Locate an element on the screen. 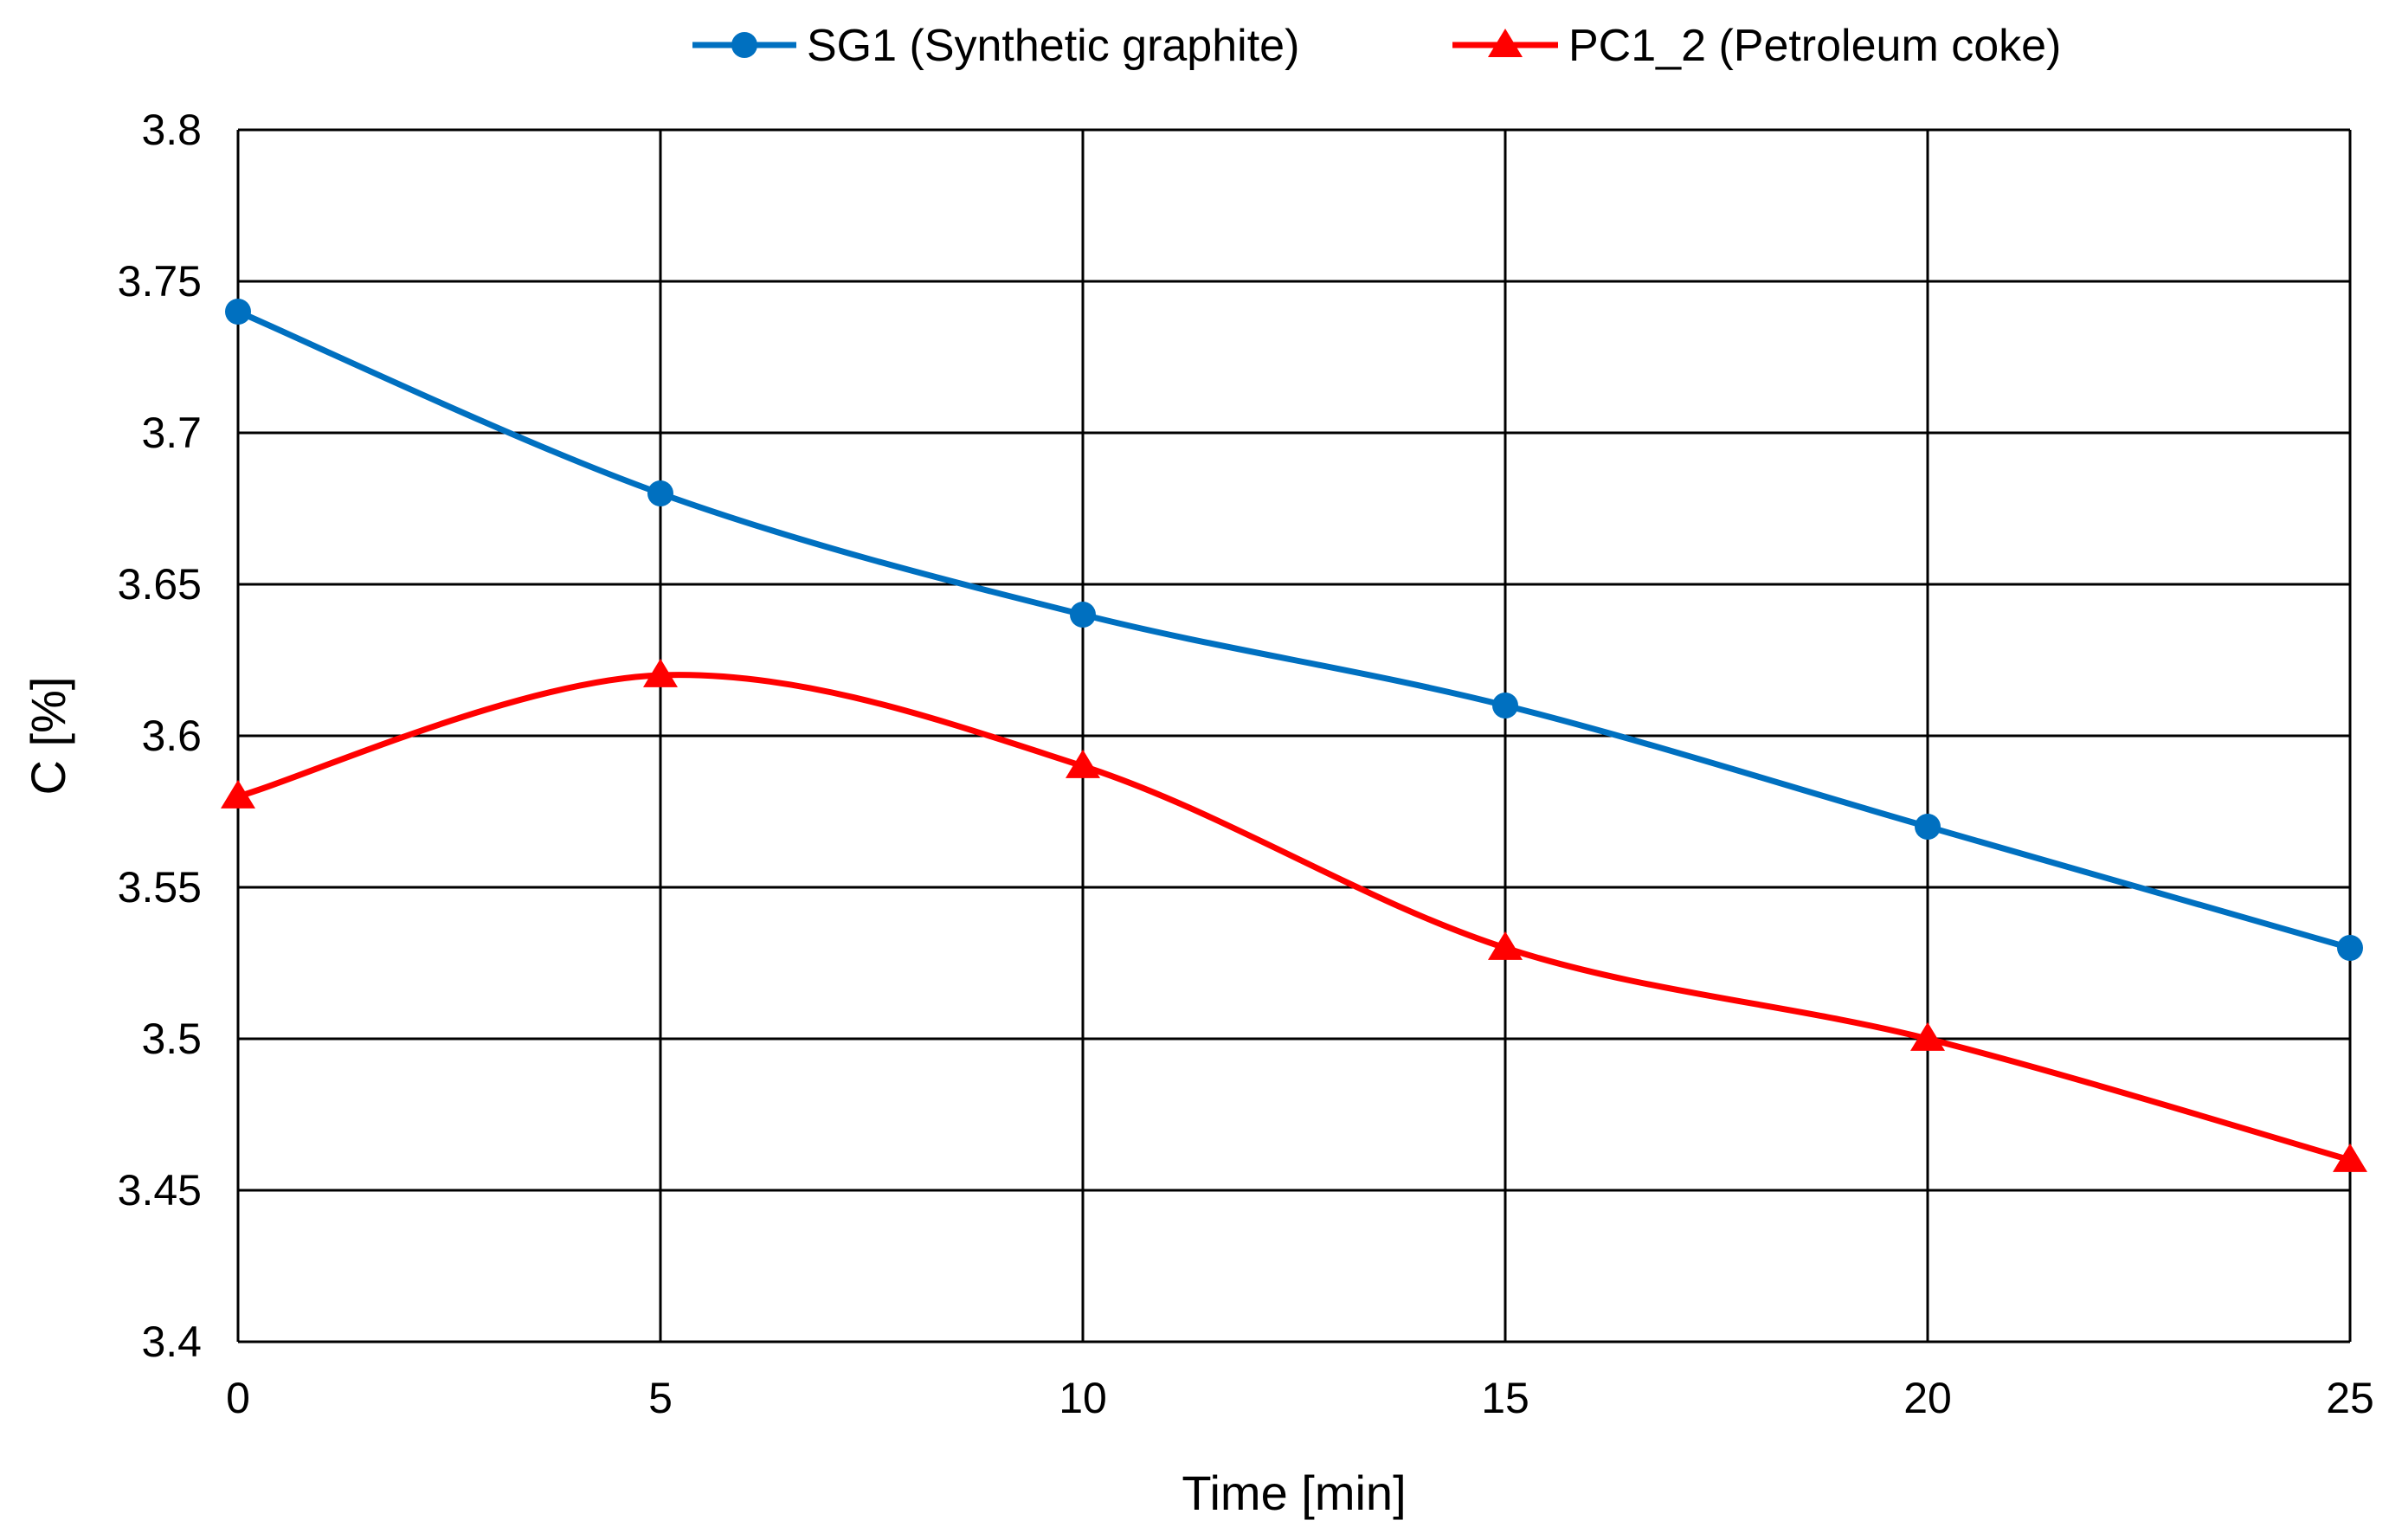  y-tick-label: 3.75 is located at coordinates (160, 281).